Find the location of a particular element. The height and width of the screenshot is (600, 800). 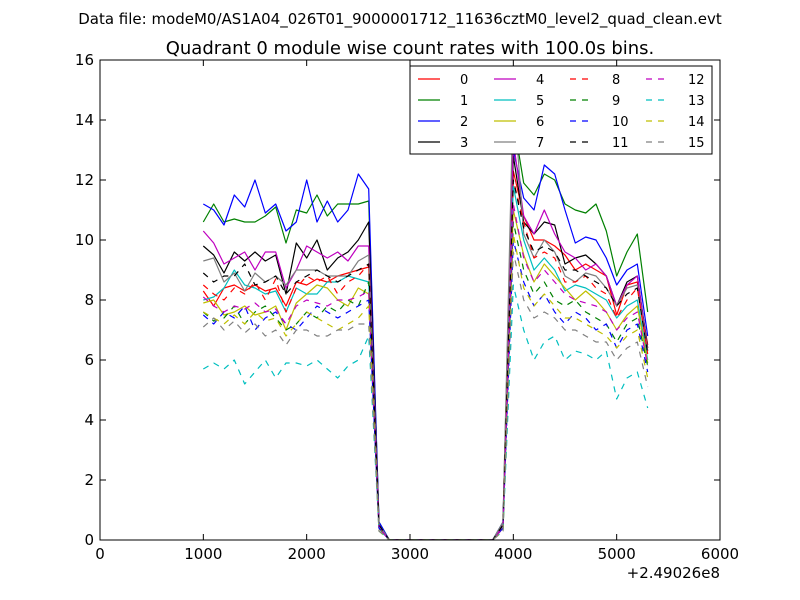

legend-label-2: 2 is located at coordinates (464, 122).